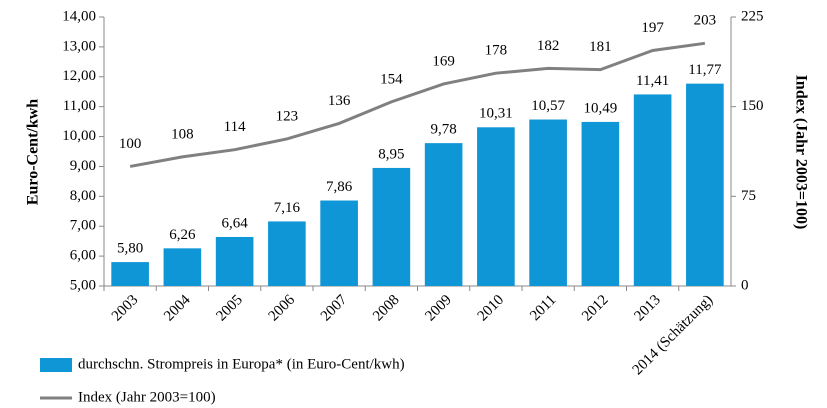 Image resolution: width=827 pixels, height=408 pixels. Describe the element at coordinates (652, 81) in the screenshot. I see `bar-value-label: 11,41` at that location.